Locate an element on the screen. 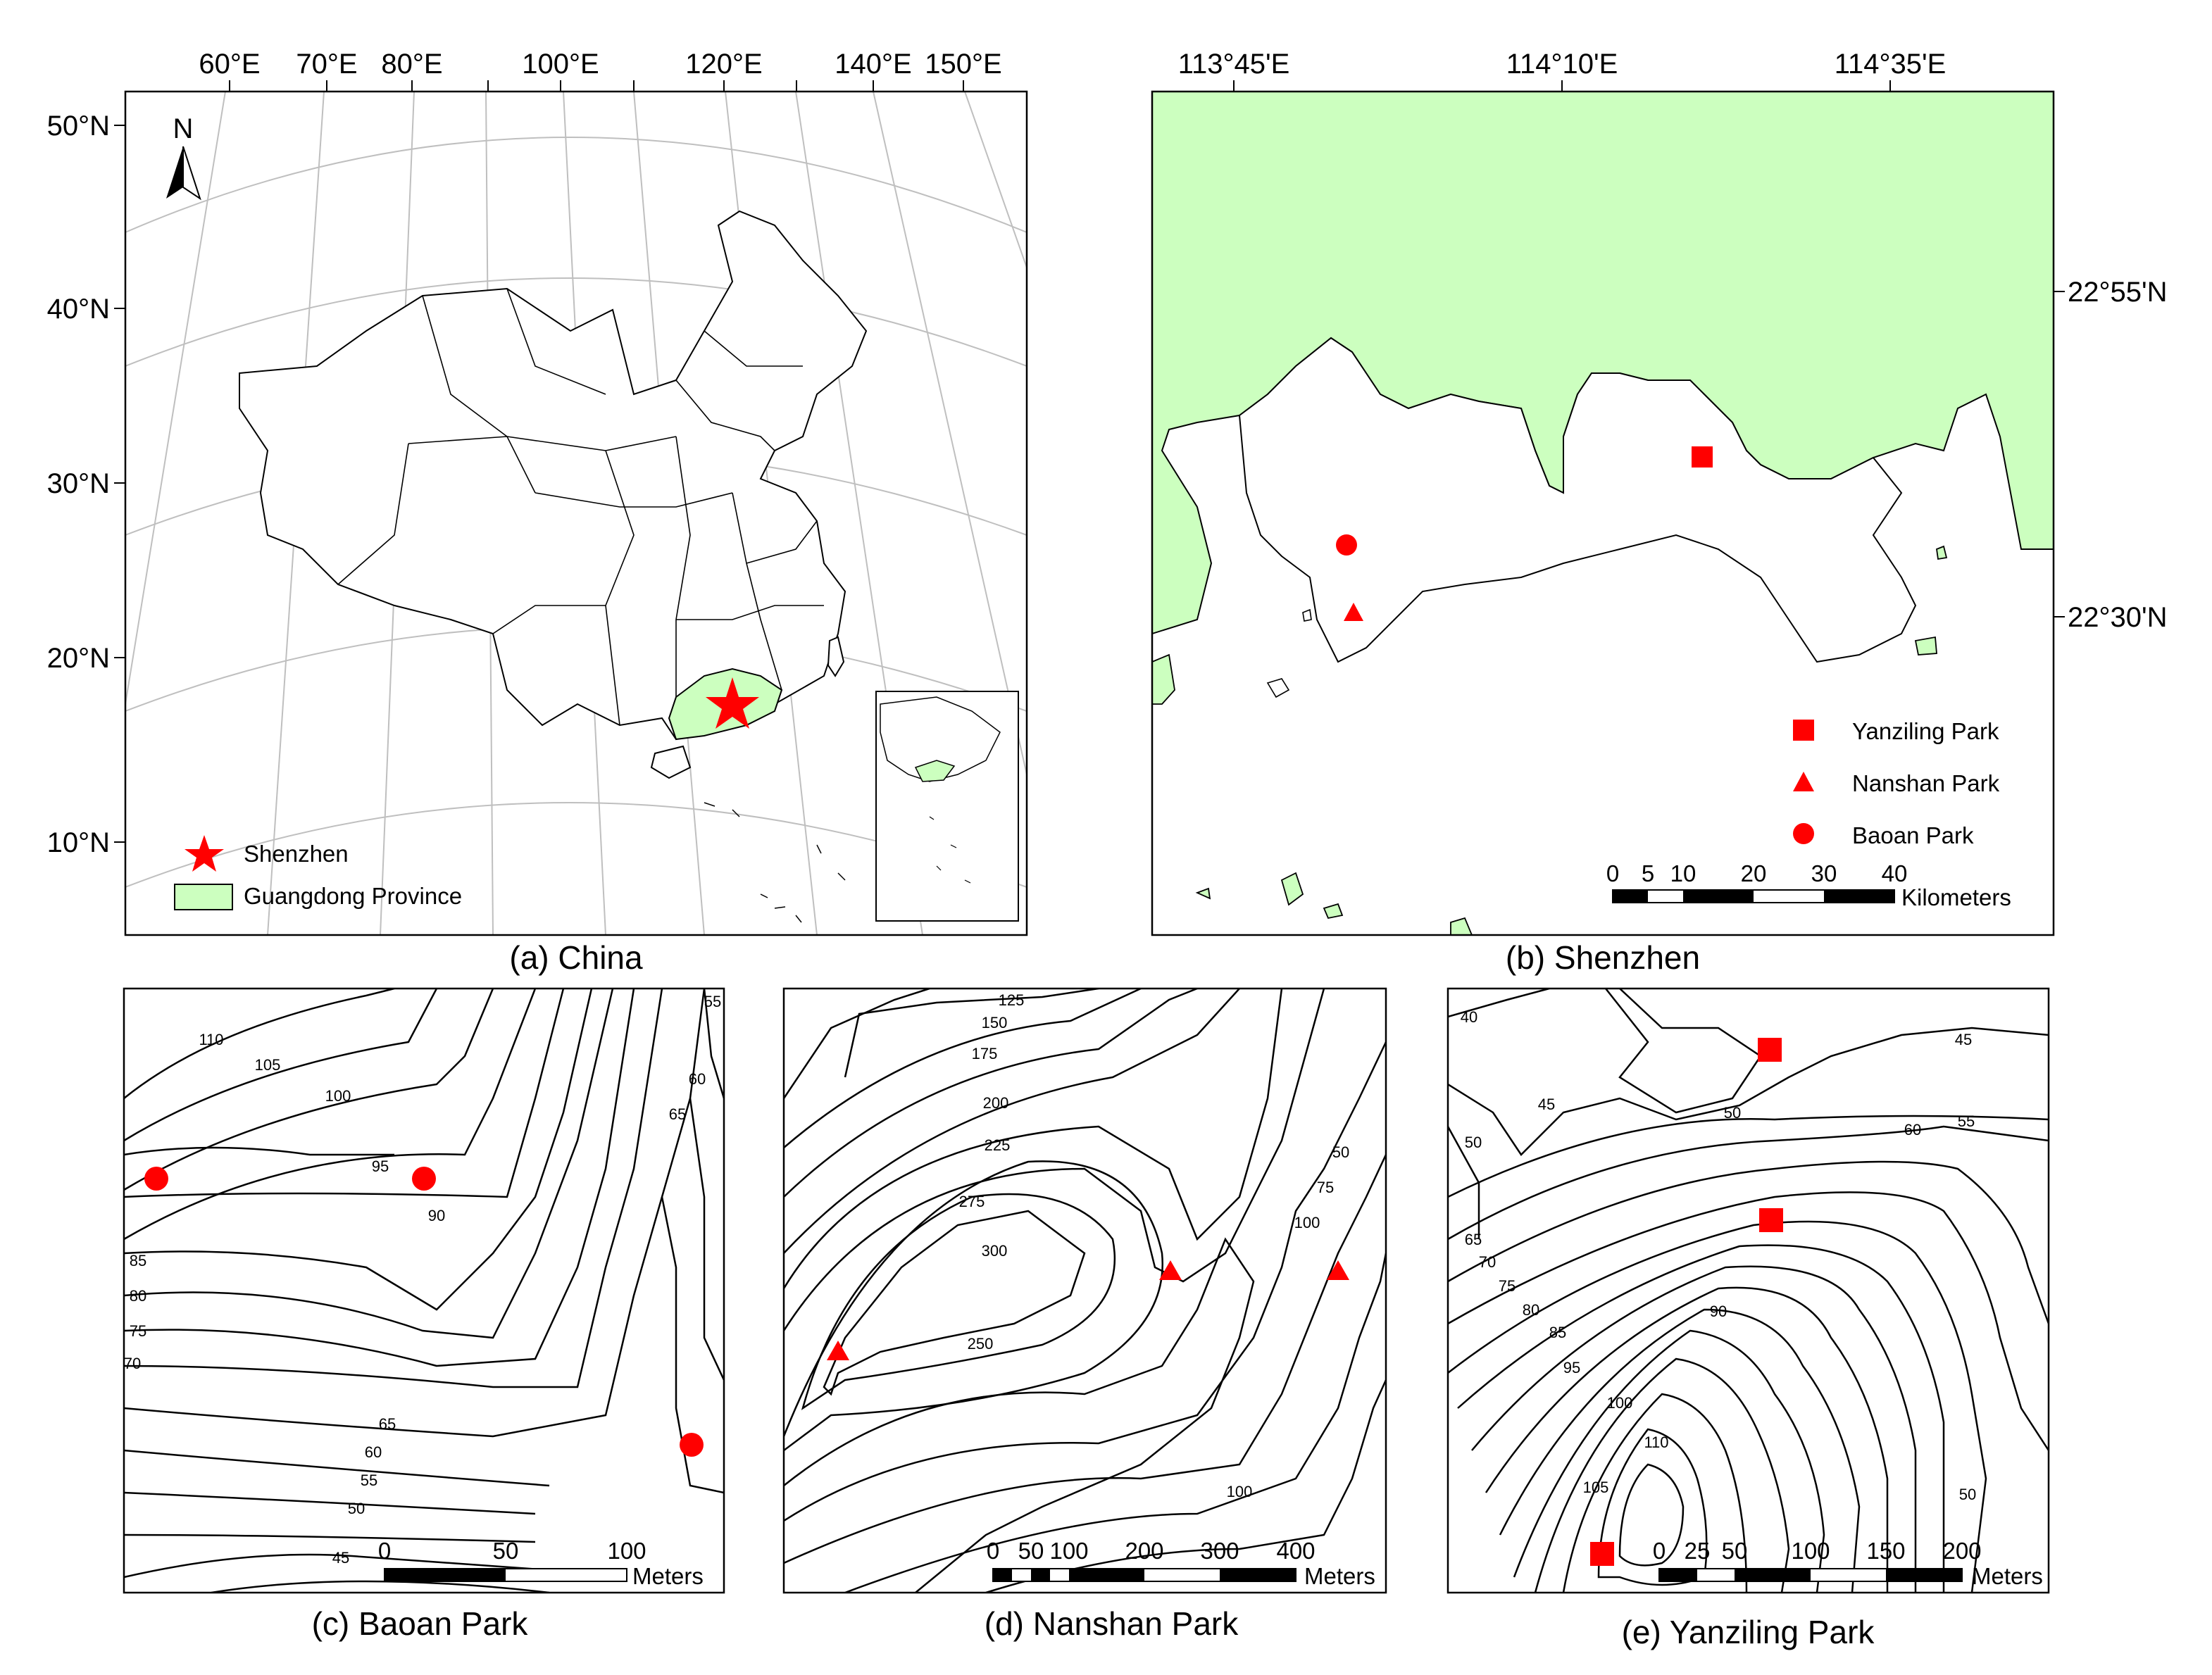 The width and height of the screenshot is (2212, 1675). yanziling-site-marker is located at coordinates (1602, 1554).